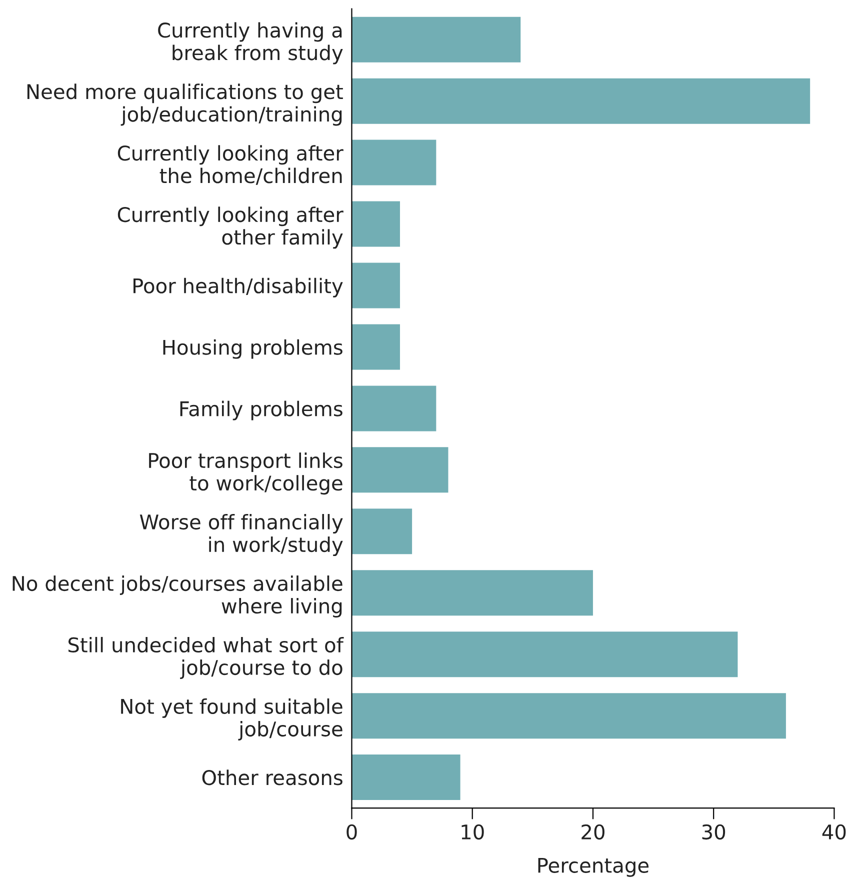 The width and height of the screenshot is (860, 886). Describe the element at coordinates (272, 778) in the screenshot. I see `y-tick-label: Other reasons` at that location.